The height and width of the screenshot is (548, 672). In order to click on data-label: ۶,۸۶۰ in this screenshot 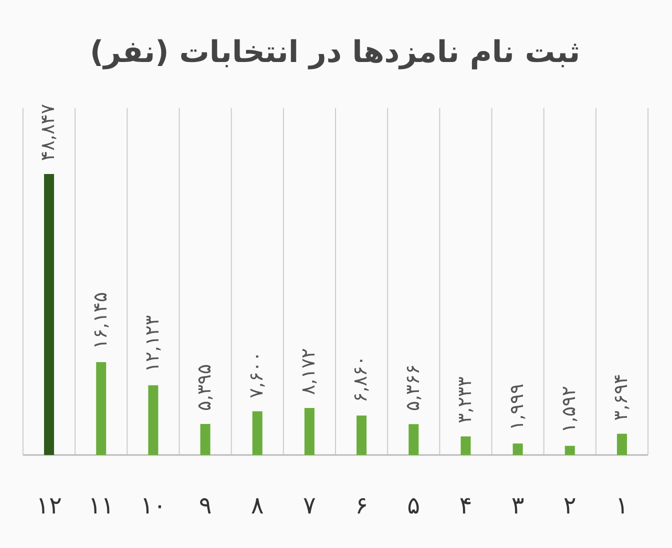, I will do `click(361, 379)`.